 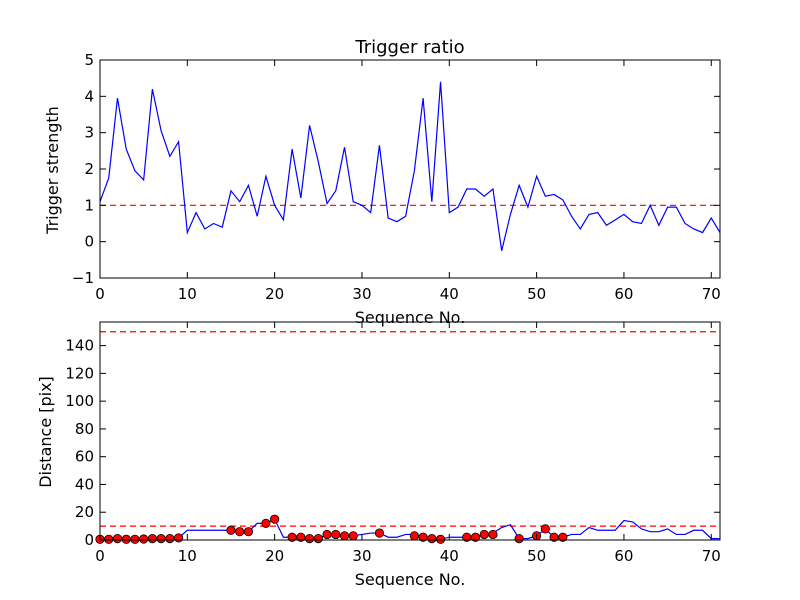 What do you see at coordinates (52, 170) in the screenshot?
I see `y-axis-label: Trigger strength` at bounding box center [52, 170].